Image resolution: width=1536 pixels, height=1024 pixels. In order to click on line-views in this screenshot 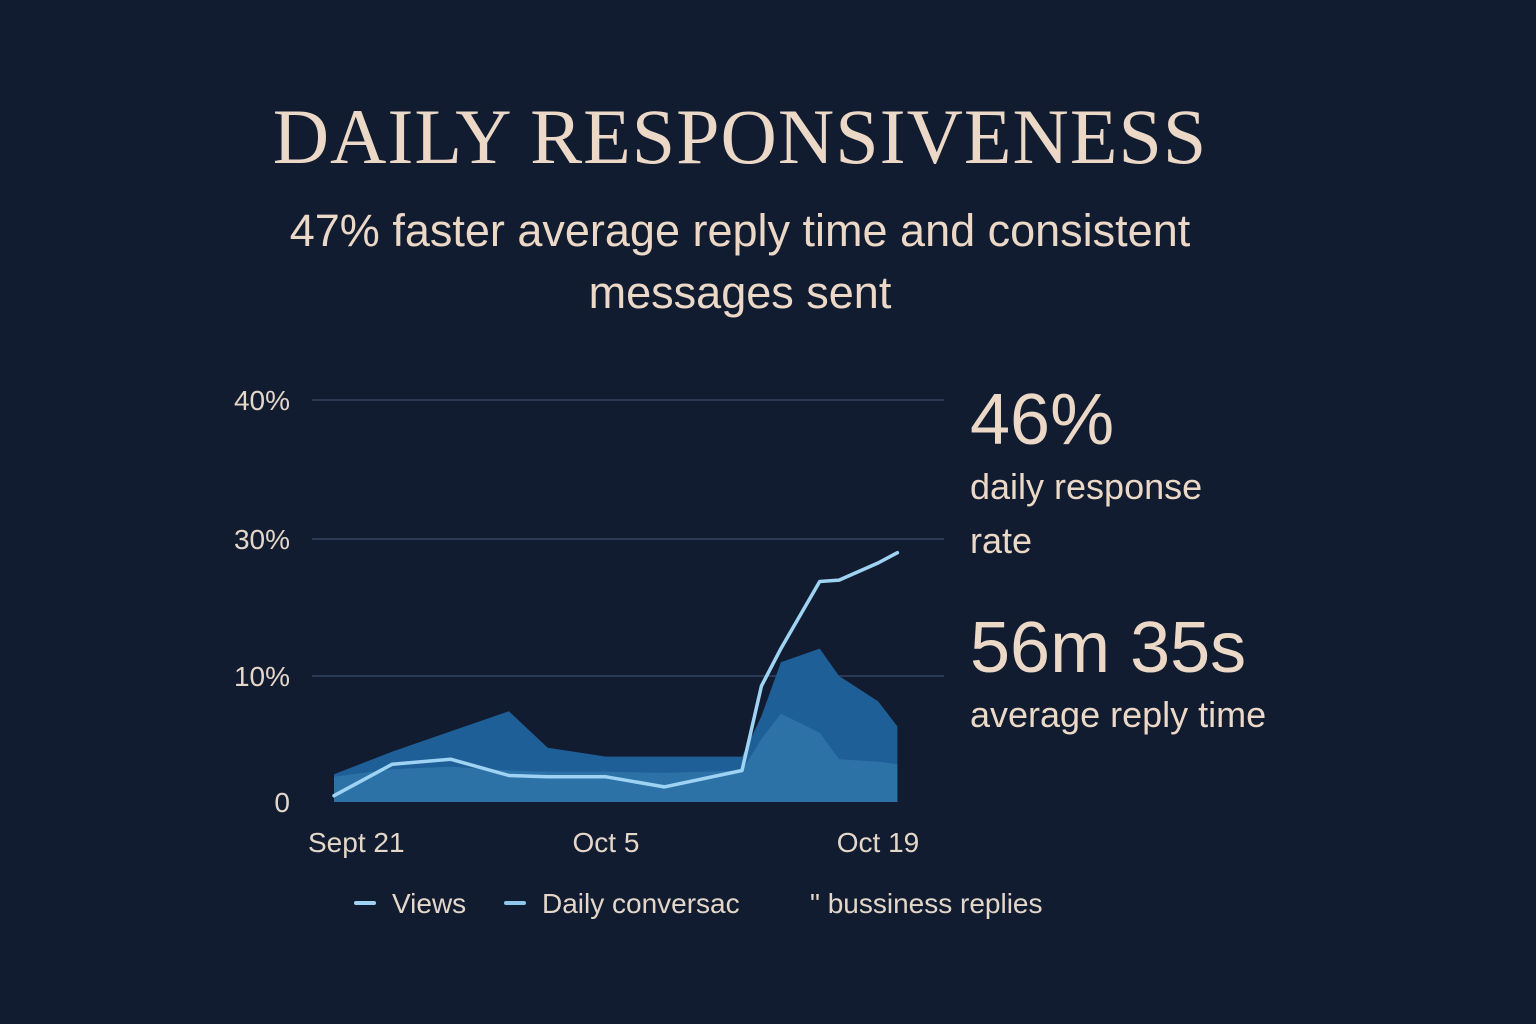, I will do `click(616, 674)`.